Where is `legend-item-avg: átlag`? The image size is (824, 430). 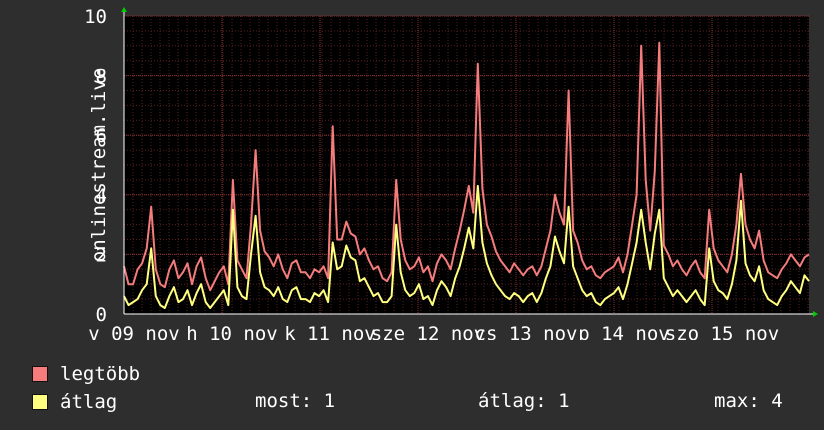
legend-item-avg: átlag is located at coordinates (74, 402).